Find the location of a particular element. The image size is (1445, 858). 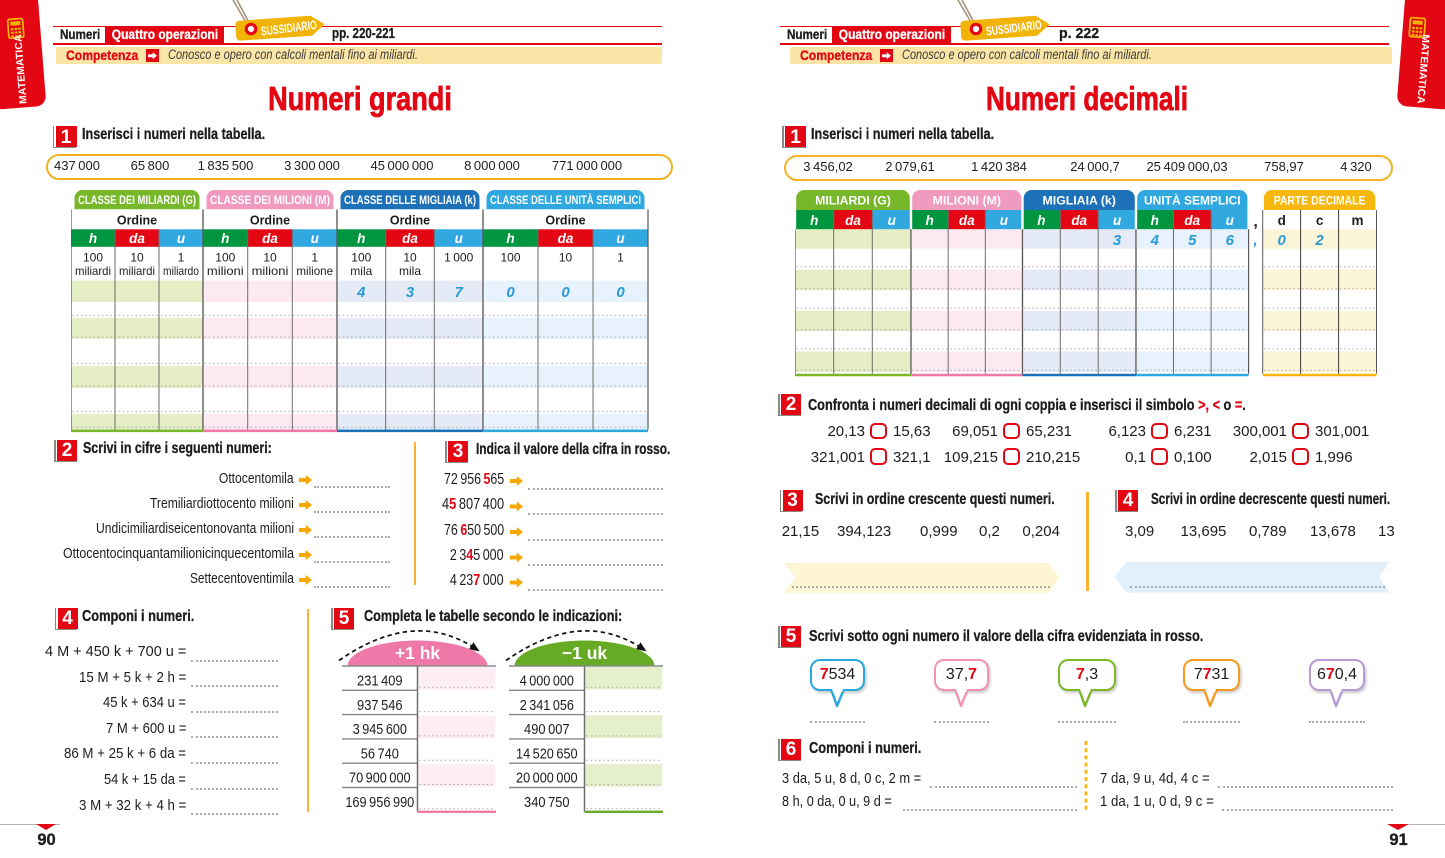

svg-text: CLASSE DEI MILIARDI (G) is located at coordinates (137, 200).